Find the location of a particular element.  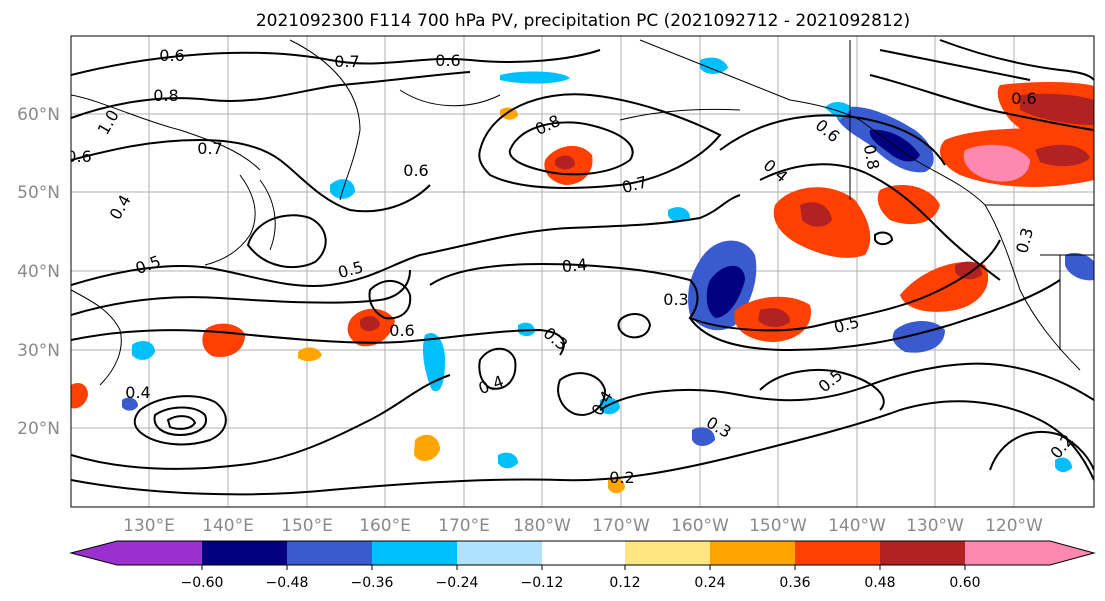

colorbar-ticks is located at coordinates (583, 567).